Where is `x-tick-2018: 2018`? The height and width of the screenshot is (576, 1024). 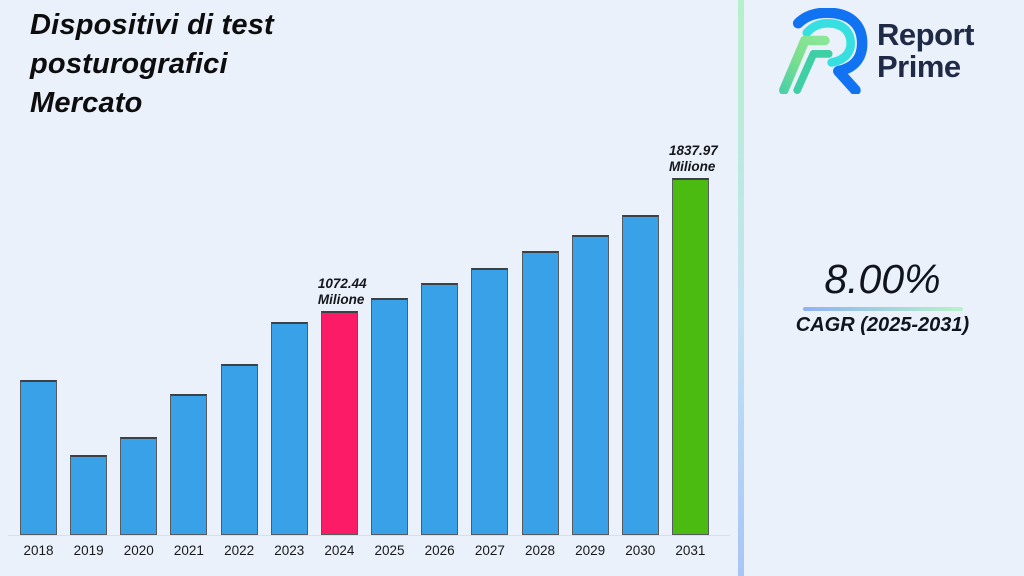
x-tick-2018: 2018 is located at coordinates (38, 550).